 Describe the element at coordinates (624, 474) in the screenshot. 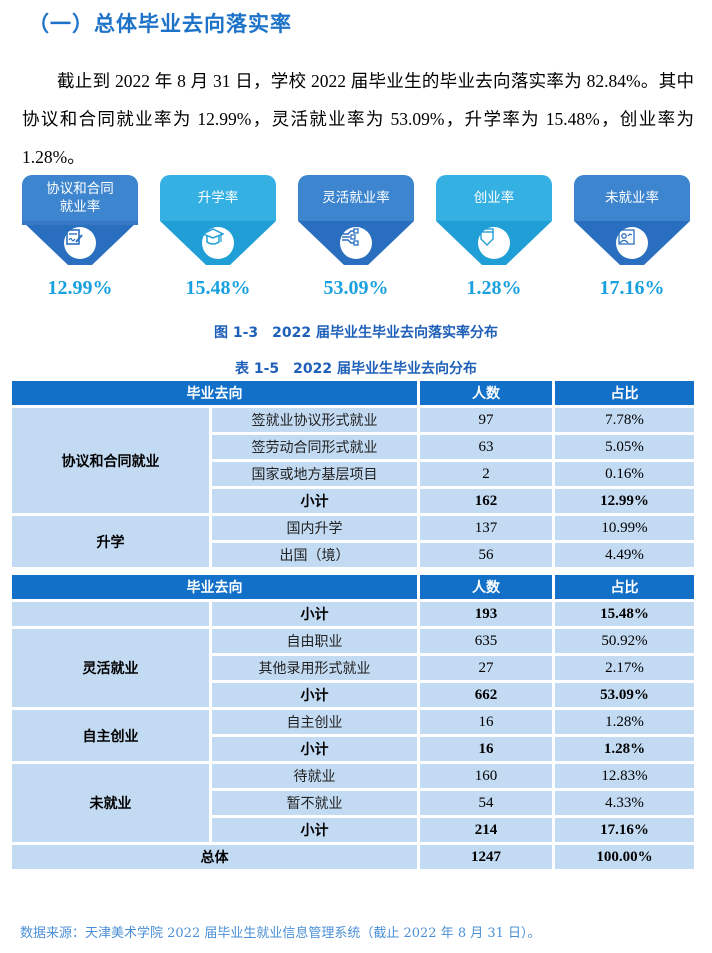

I see `row-pct: 0.16%` at that location.